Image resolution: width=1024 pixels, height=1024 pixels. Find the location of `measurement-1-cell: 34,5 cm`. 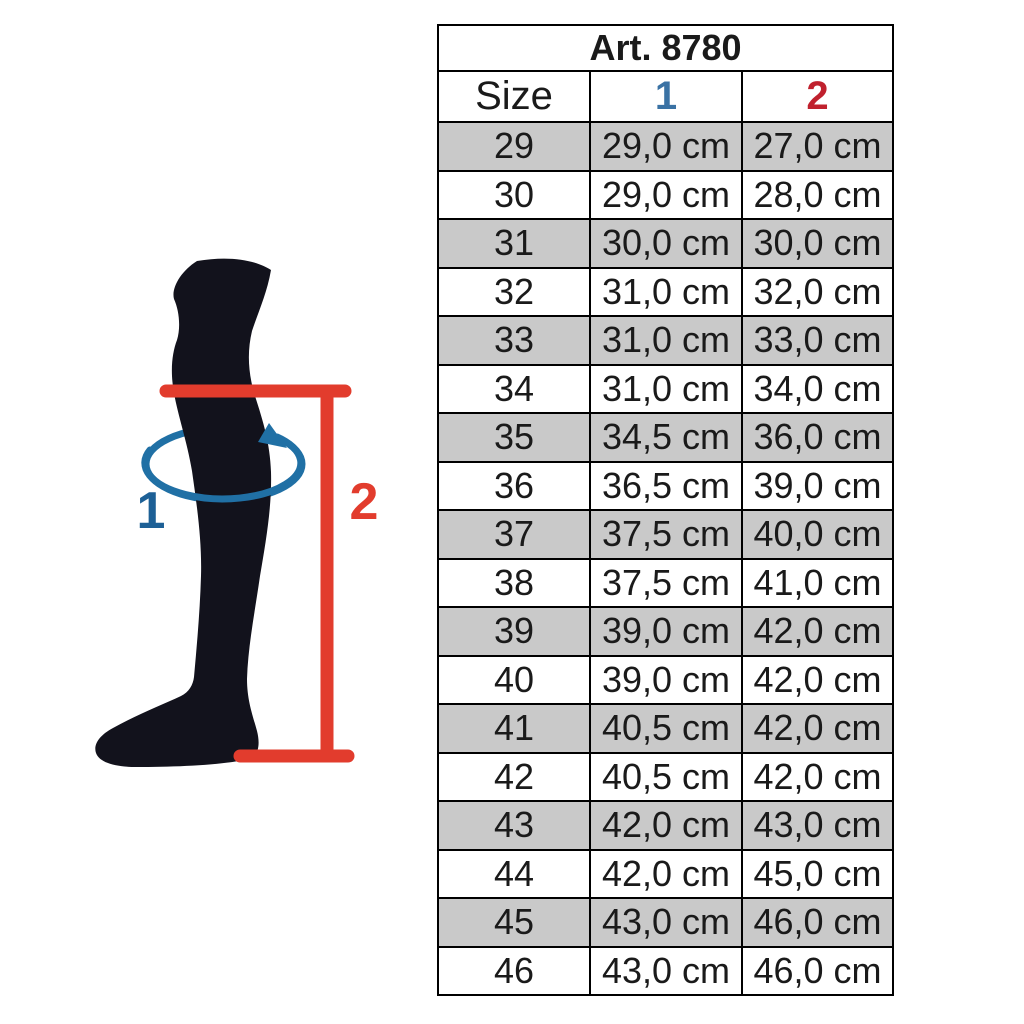

measurement-1-cell: 34,5 cm is located at coordinates (666, 437).